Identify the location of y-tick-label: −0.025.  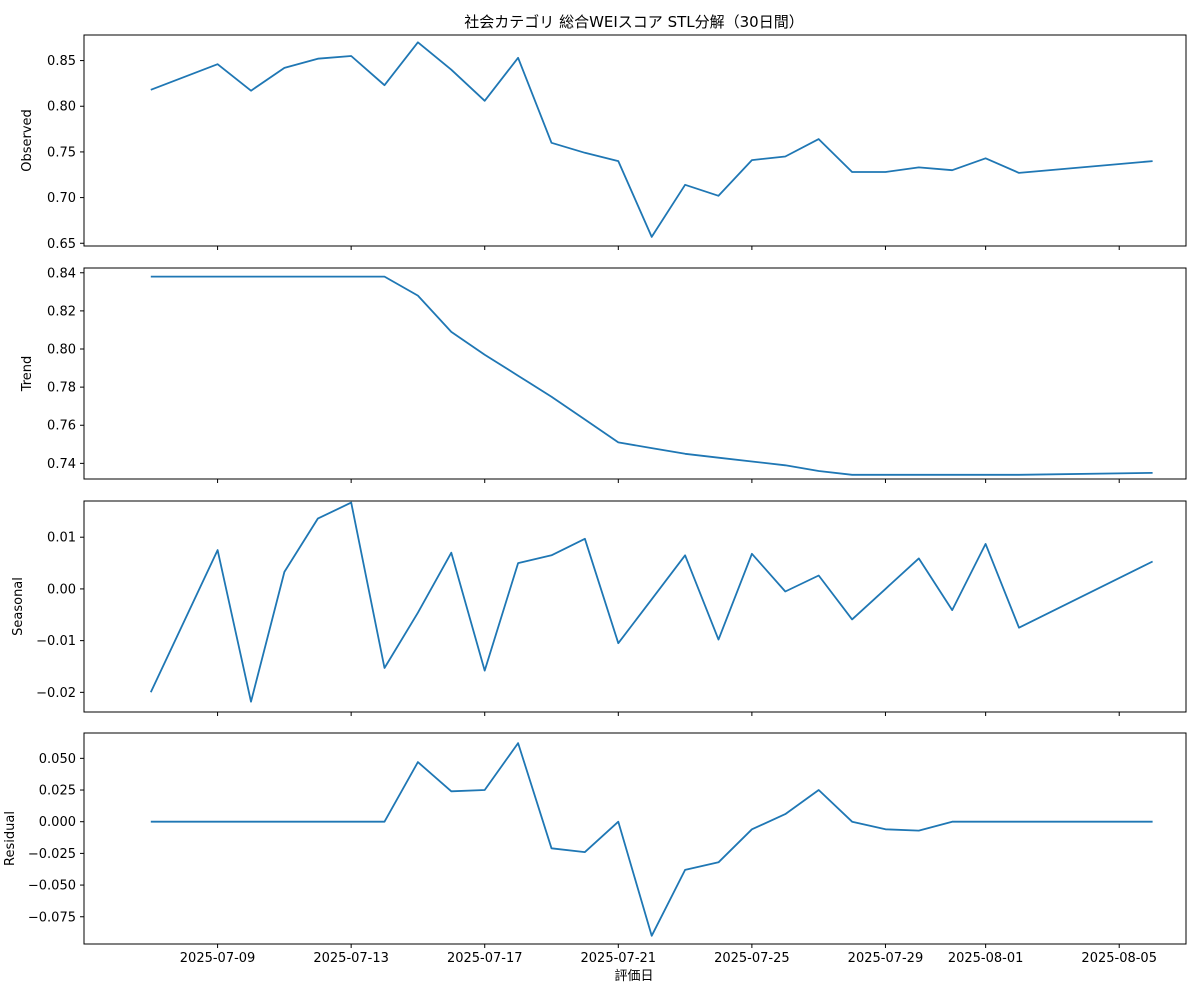
(52, 854).